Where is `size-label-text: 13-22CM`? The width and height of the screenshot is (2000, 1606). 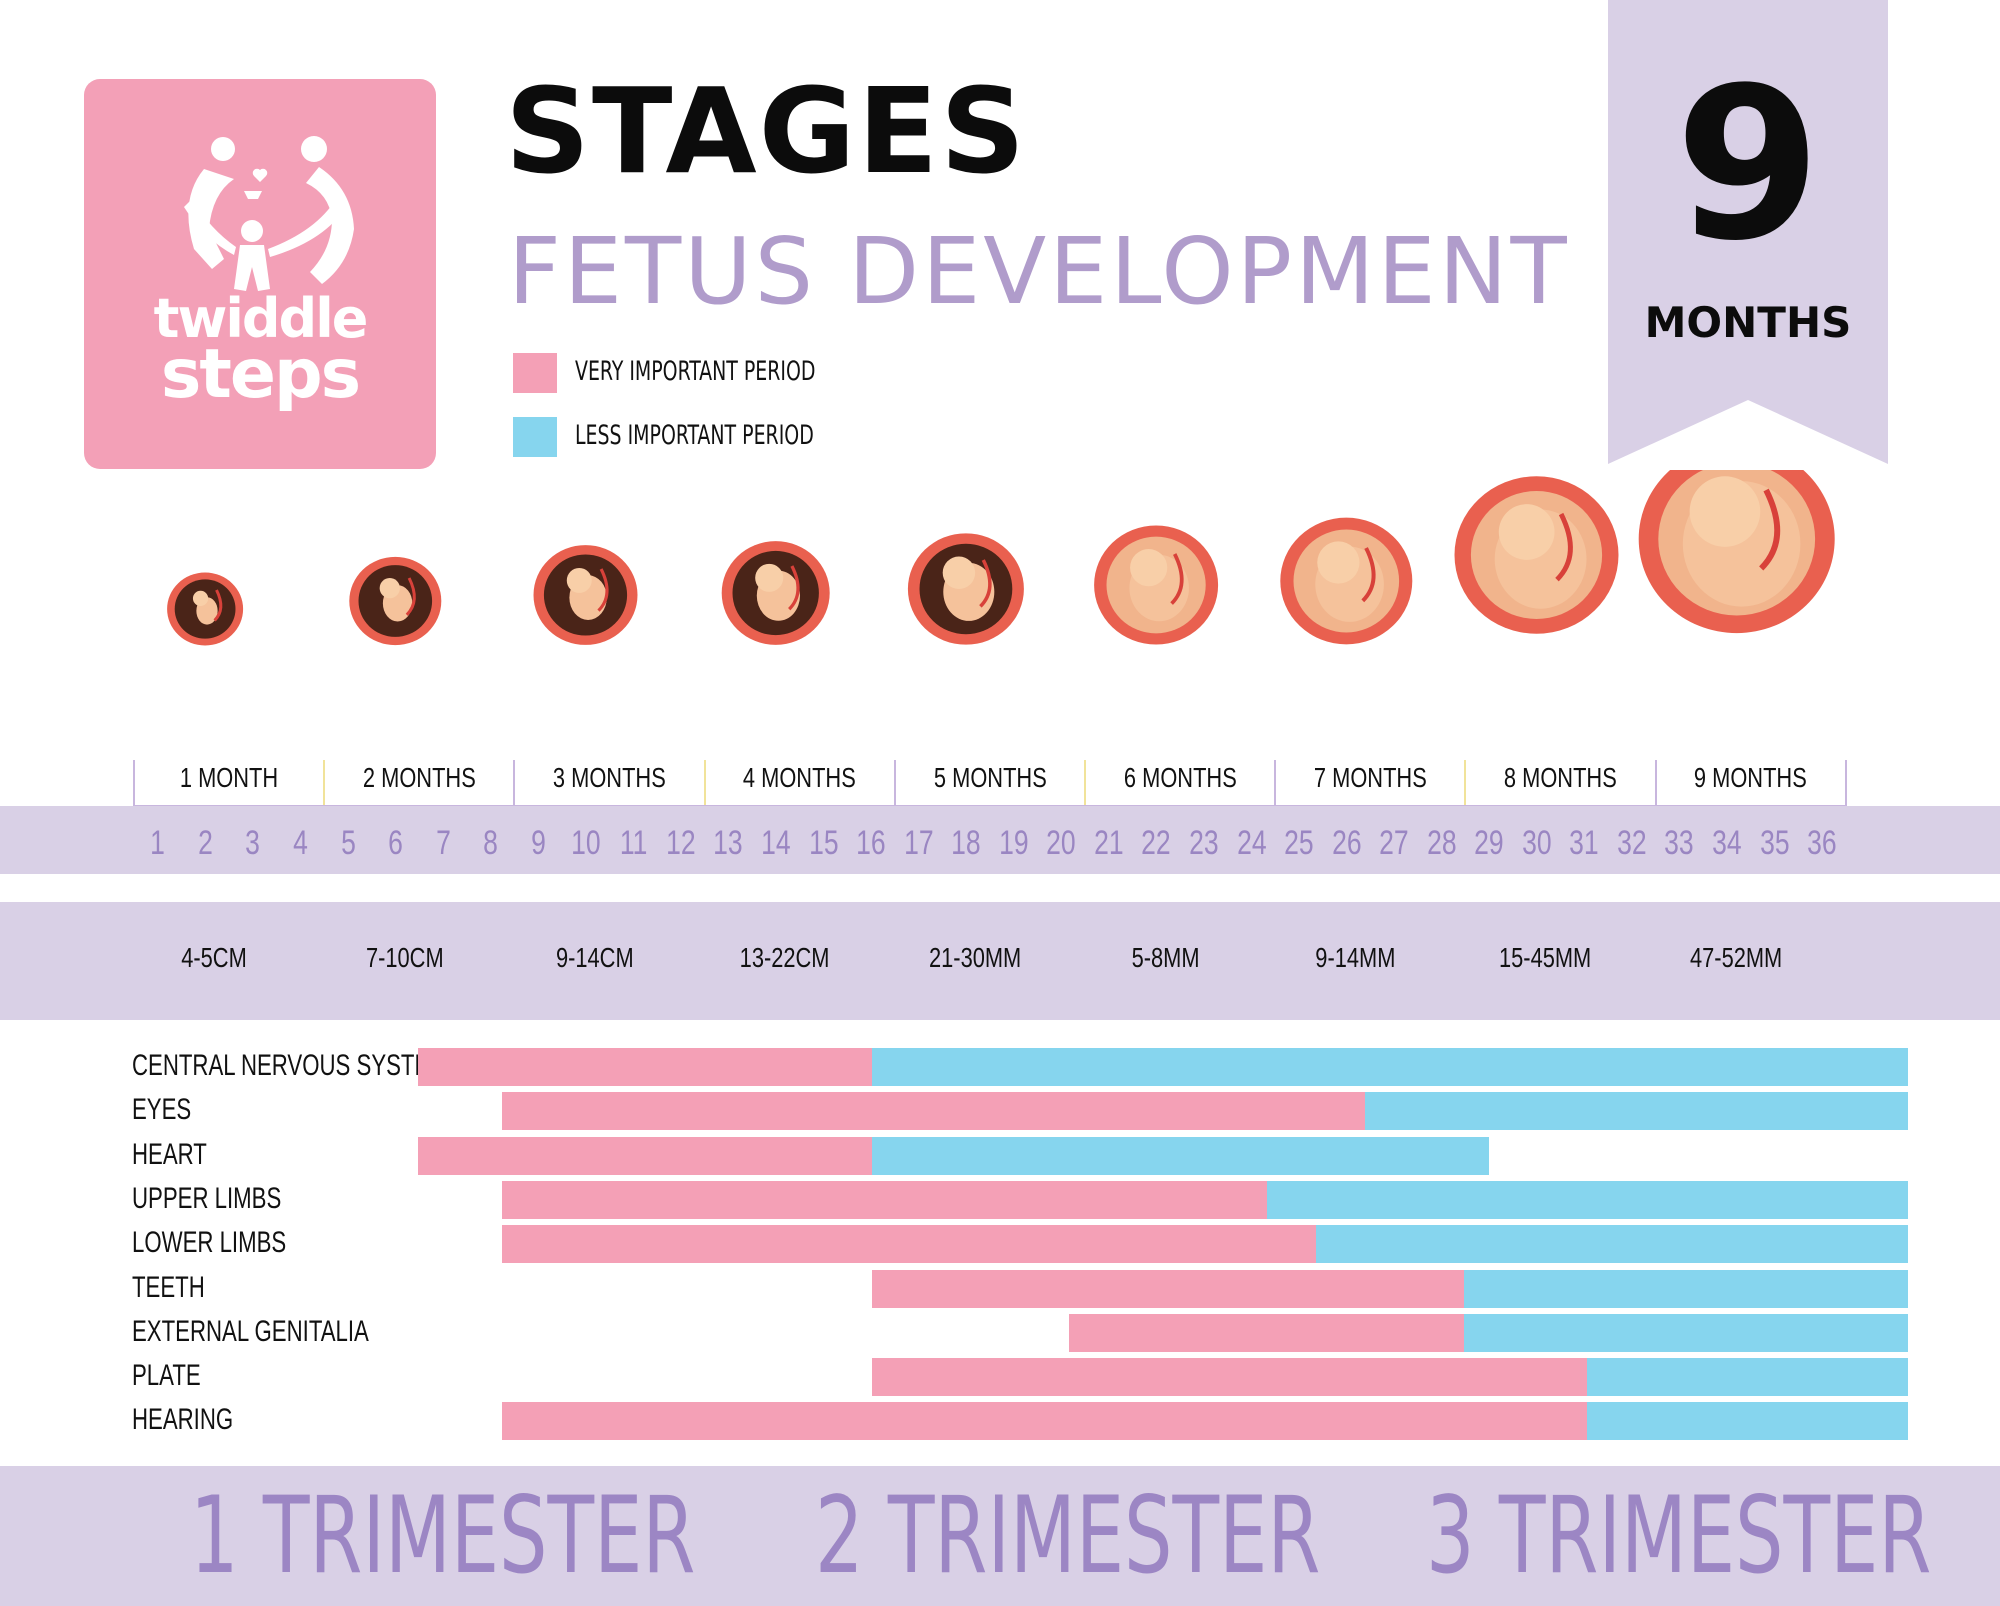
size-label-text: 13-22CM is located at coordinates (784, 957).